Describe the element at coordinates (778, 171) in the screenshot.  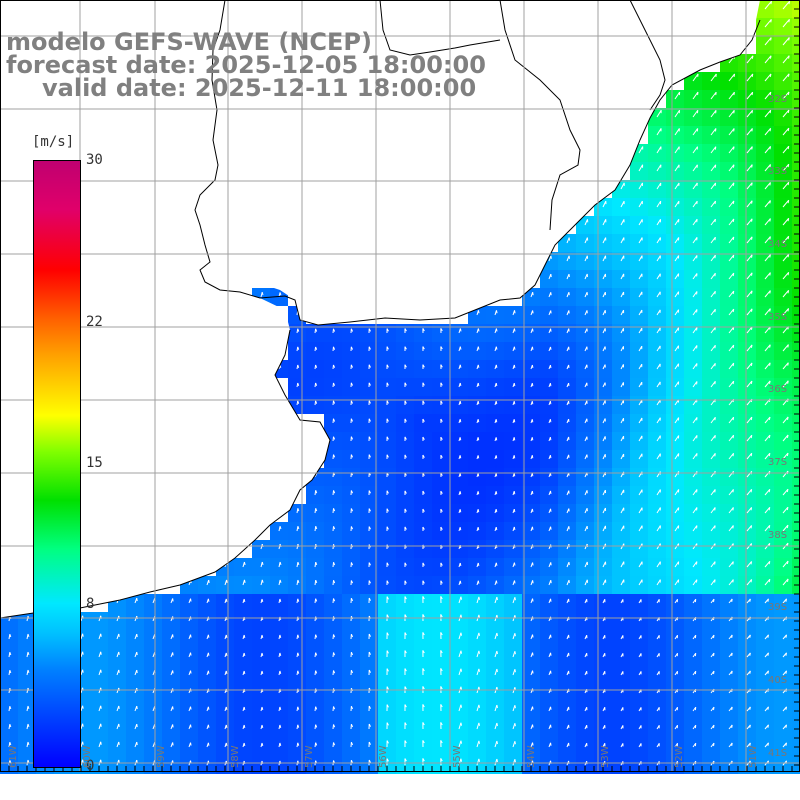
I see `latitude-label: 33S` at that location.